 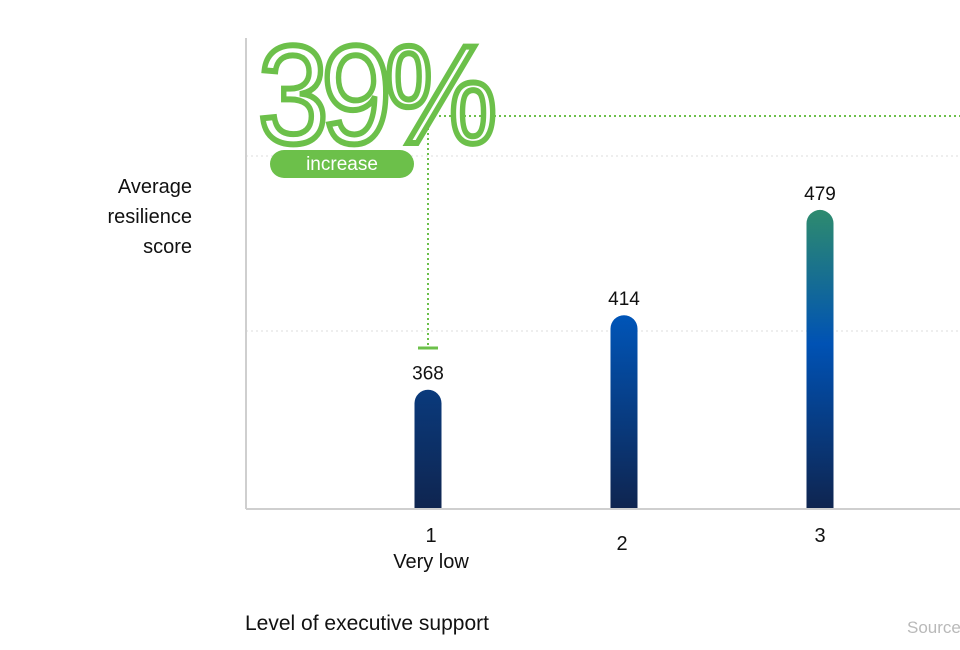 I want to click on x-tick-label: 1, so click(x=430, y=536).